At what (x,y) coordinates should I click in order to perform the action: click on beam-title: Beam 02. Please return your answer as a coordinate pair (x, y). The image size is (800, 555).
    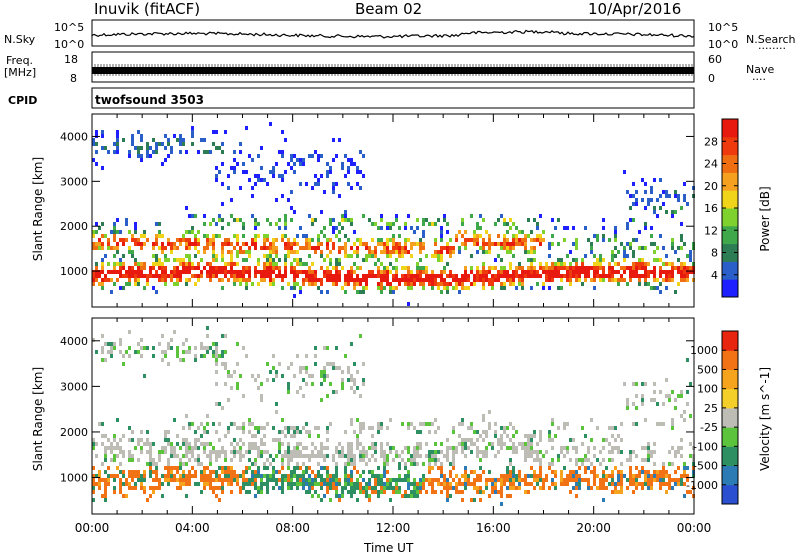
    Looking at the image, I should click on (389, 9).